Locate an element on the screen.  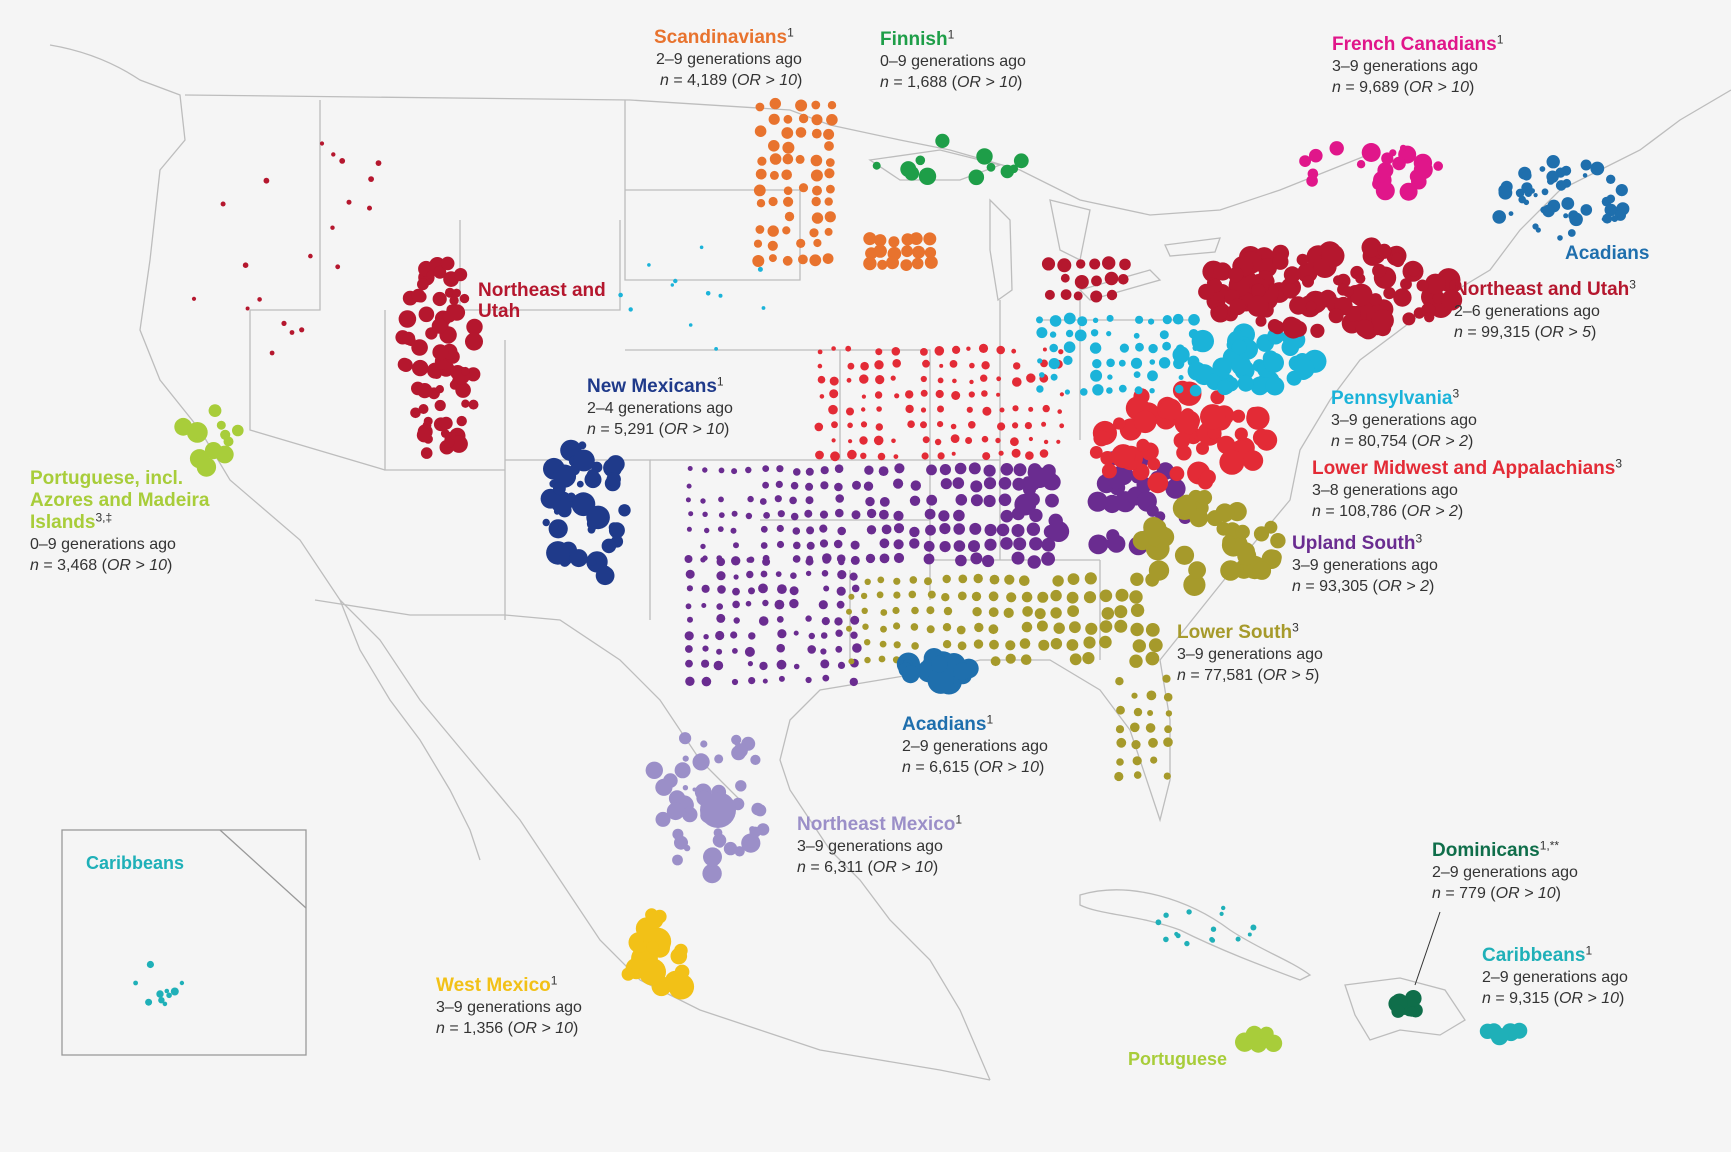
label-generations: 3–9 generations ago is located at coordinates (1250, 654).